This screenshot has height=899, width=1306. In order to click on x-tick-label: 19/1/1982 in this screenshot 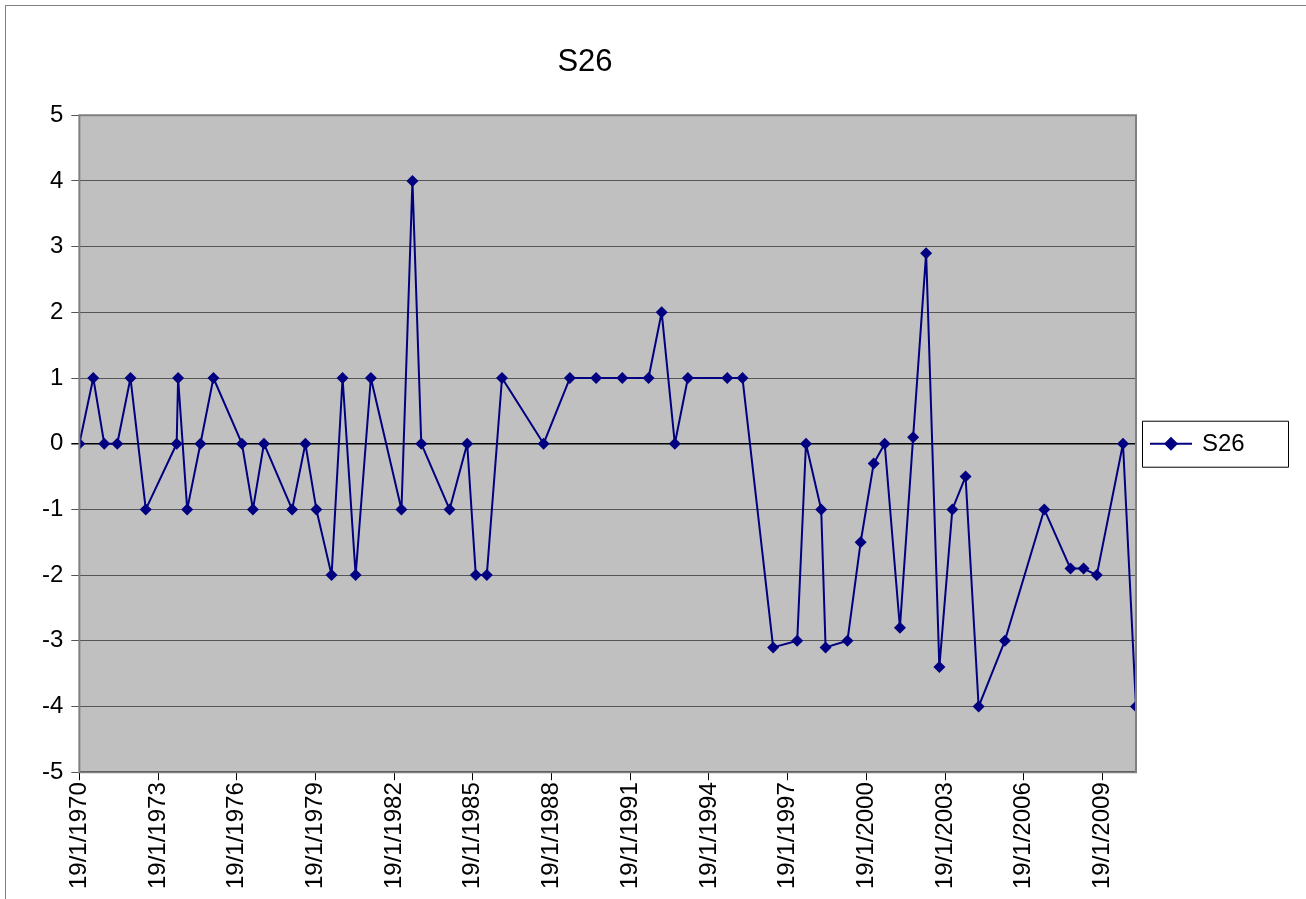, I will do `click(392, 836)`.